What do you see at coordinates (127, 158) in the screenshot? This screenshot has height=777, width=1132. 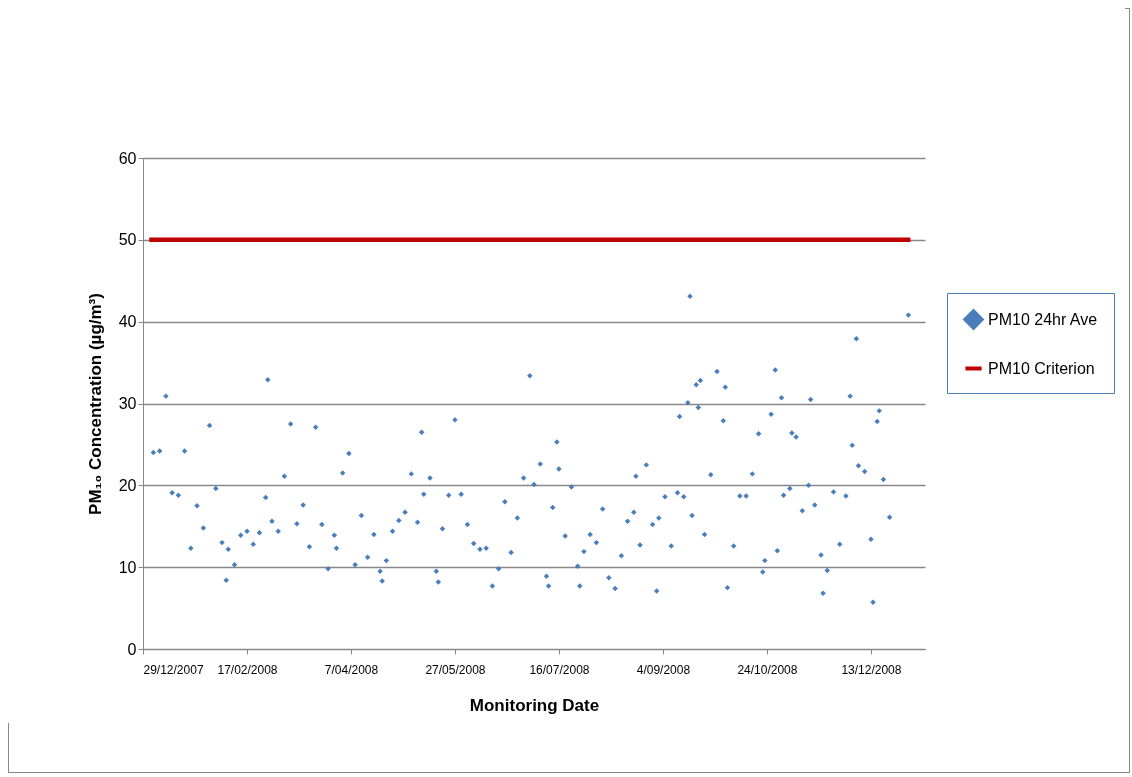 I see `y-tick-label: 60` at bounding box center [127, 158].